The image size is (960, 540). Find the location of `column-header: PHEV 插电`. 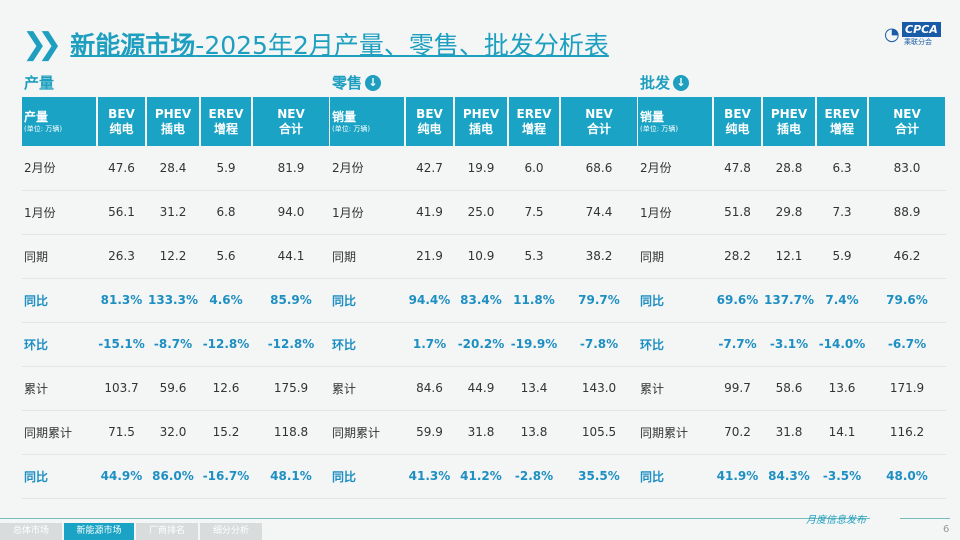

column-header: PHEV 插电 is located at coordinates (789, 121).